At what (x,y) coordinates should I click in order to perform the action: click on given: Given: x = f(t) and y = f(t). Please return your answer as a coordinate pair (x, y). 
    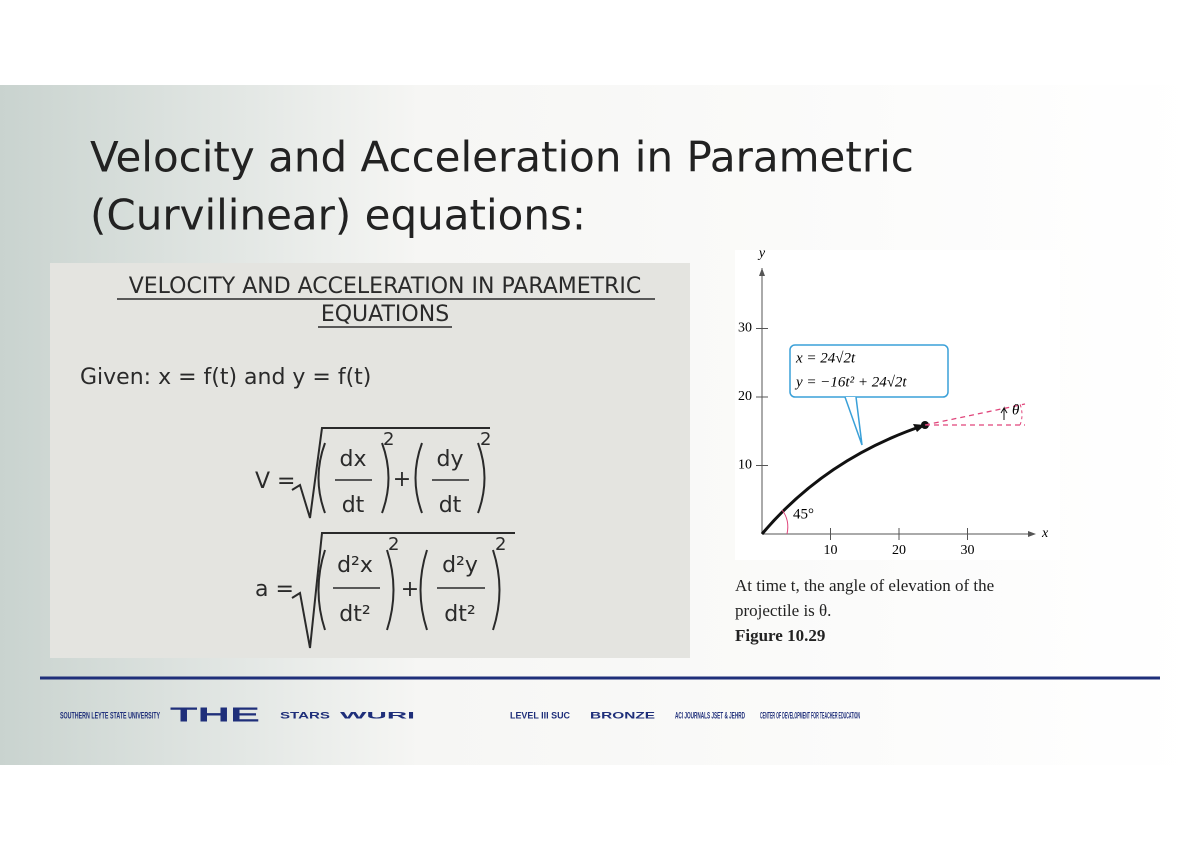
    Looking at the image, I should click on (225, 377).